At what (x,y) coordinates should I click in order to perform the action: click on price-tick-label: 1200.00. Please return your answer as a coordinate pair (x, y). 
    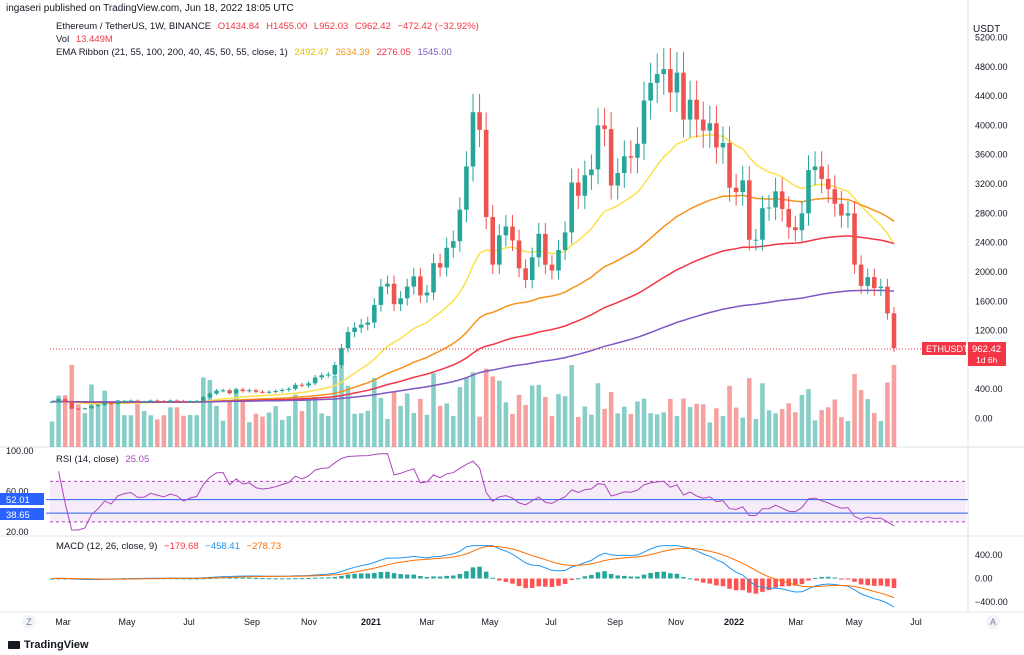
    Looking at the image, I should click on (991, 331).